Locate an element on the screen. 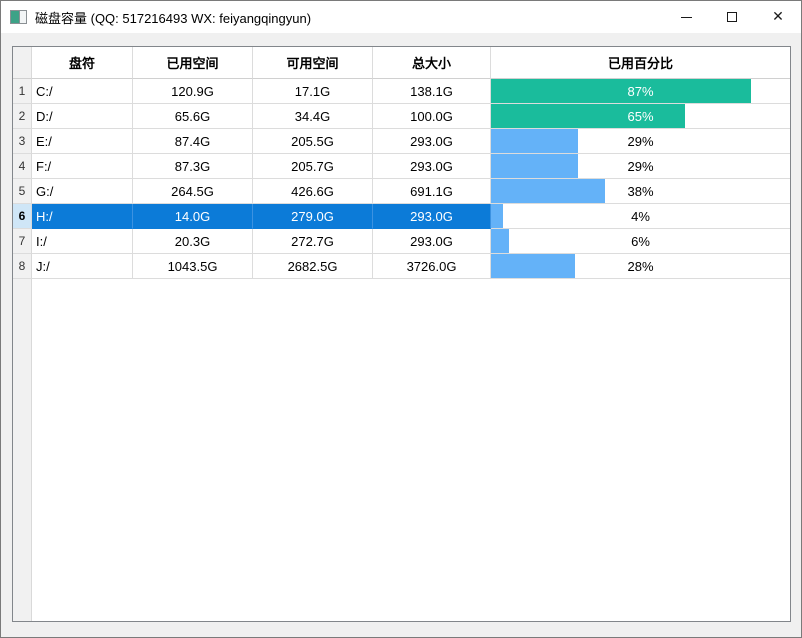 The width and height of the screenshot is (802, 638). cell-free-space: 279.0G is located at coordinates (313, 216).